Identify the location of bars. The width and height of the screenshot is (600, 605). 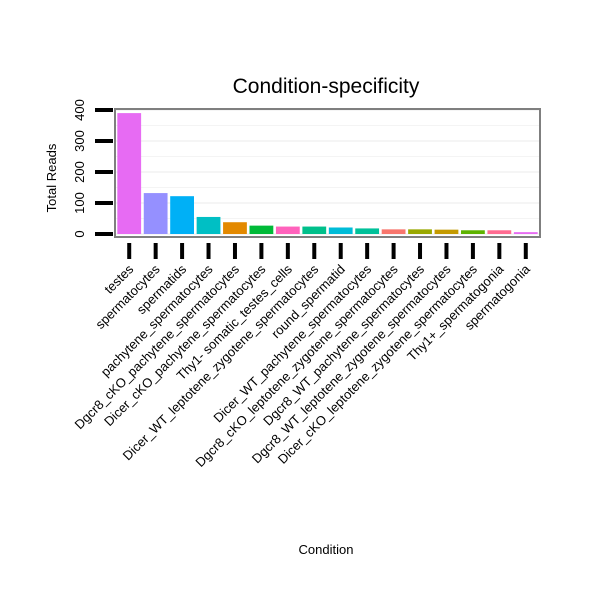
(327, 173).